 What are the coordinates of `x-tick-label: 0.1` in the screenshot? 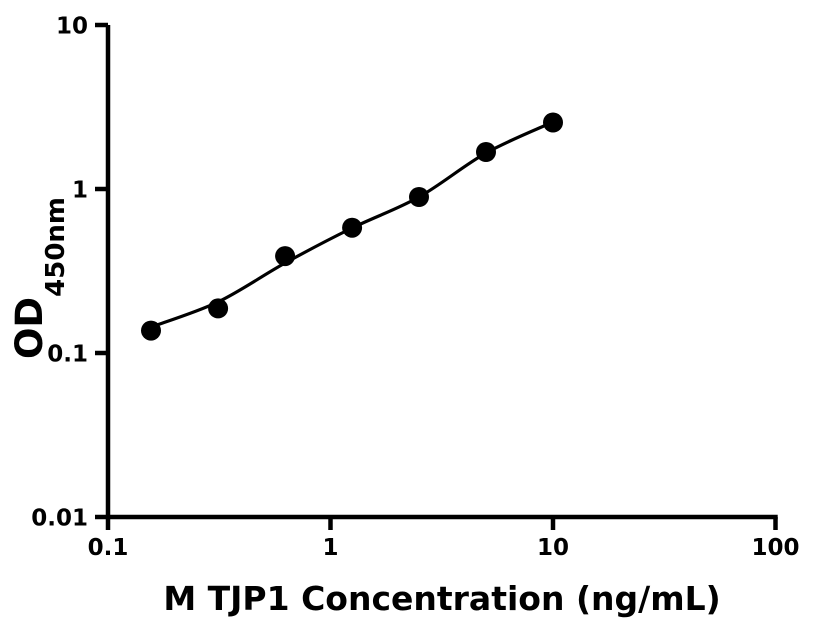 It's located at (108, 548).